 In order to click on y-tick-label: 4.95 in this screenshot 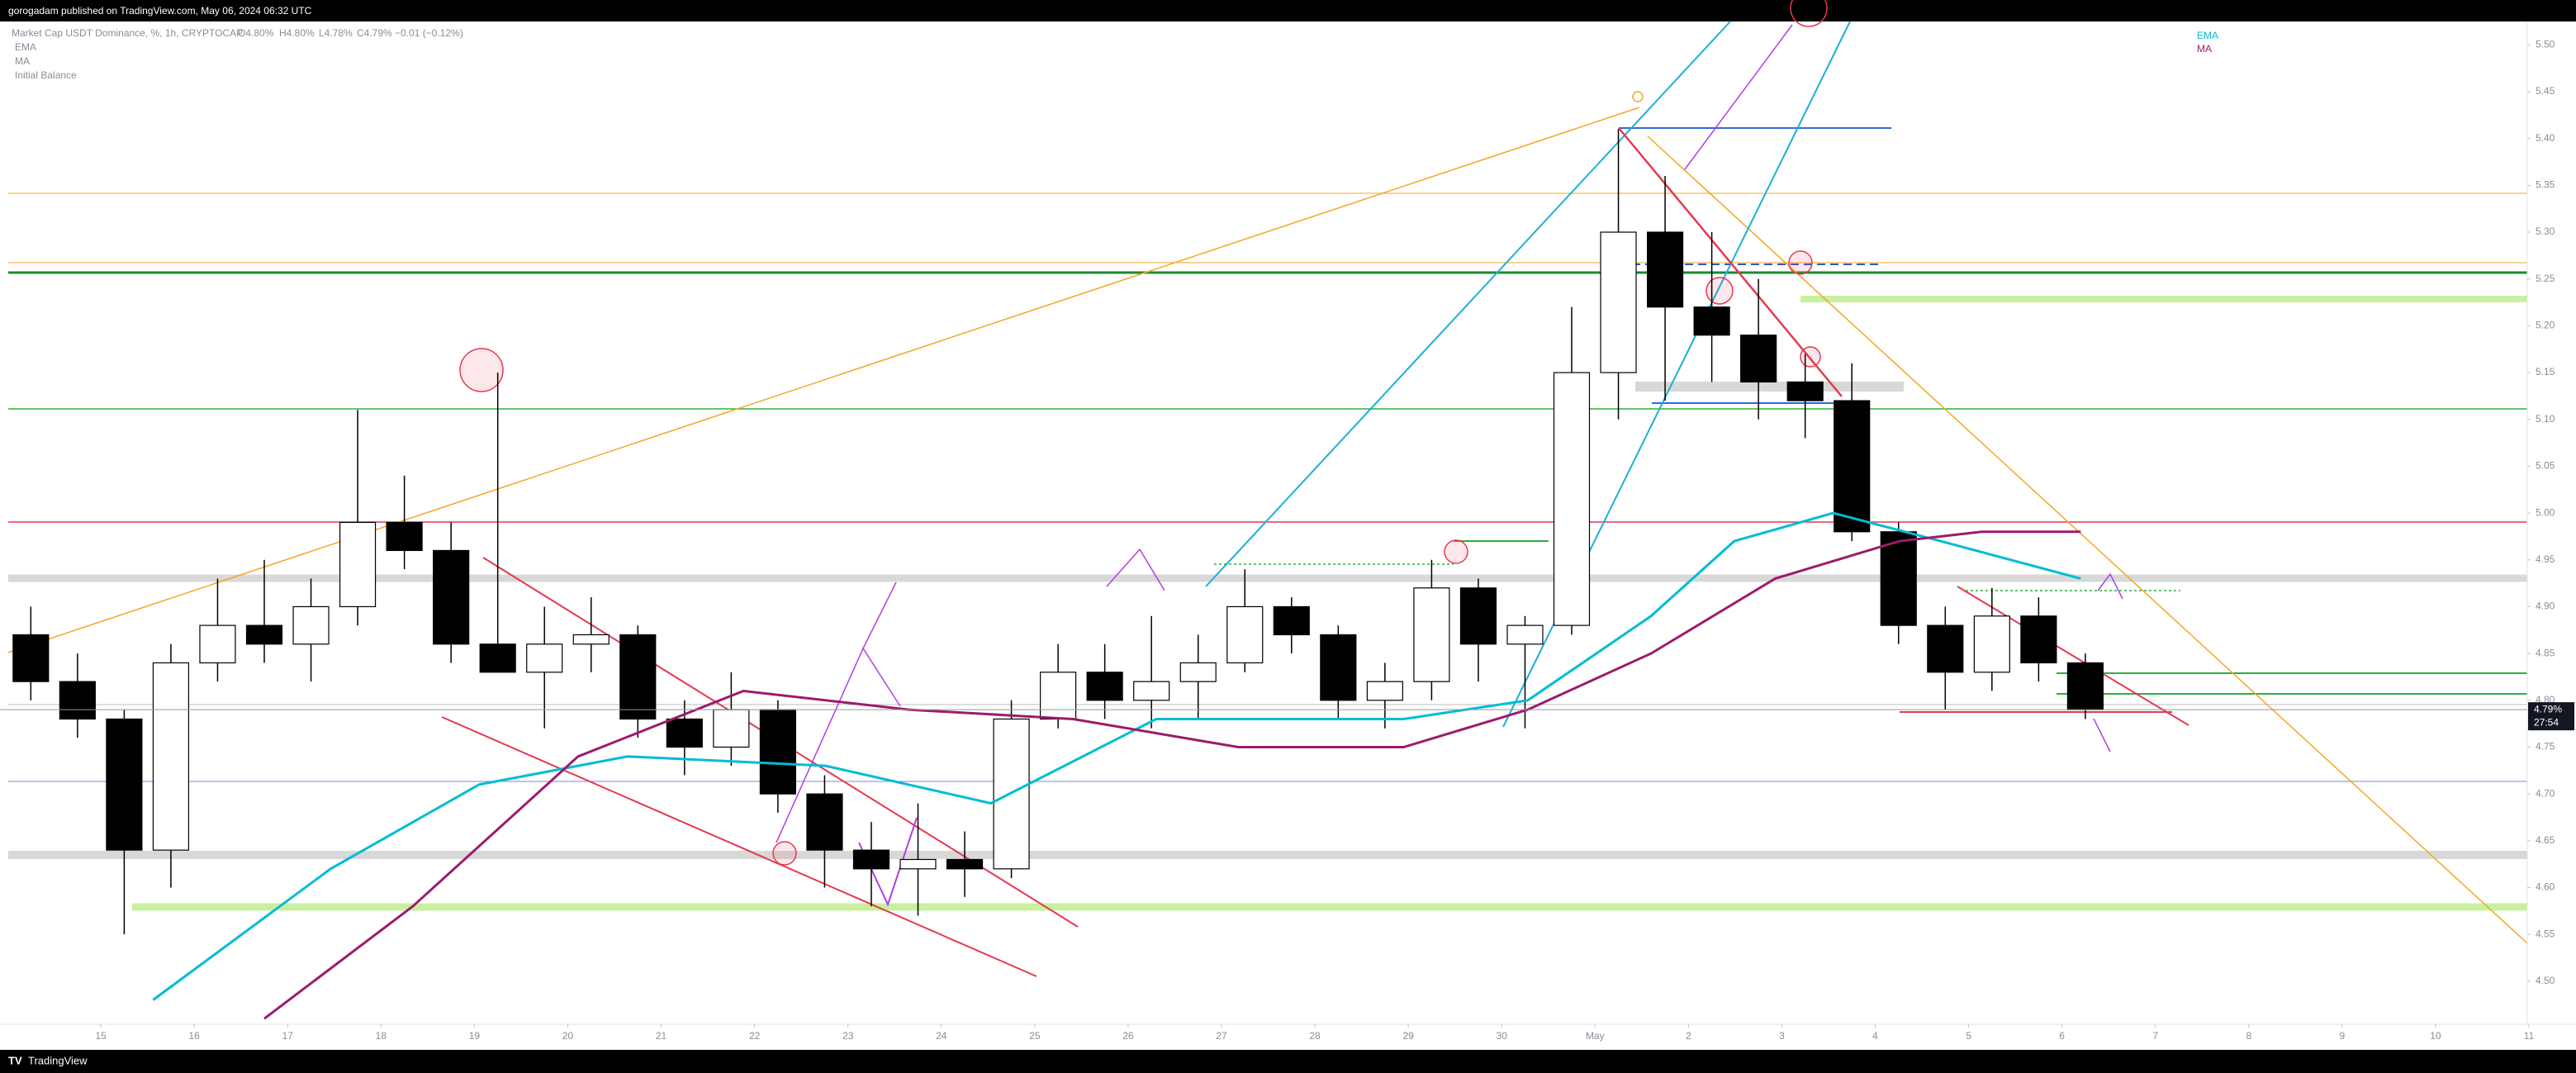, I will do `click(2545, 559)`.